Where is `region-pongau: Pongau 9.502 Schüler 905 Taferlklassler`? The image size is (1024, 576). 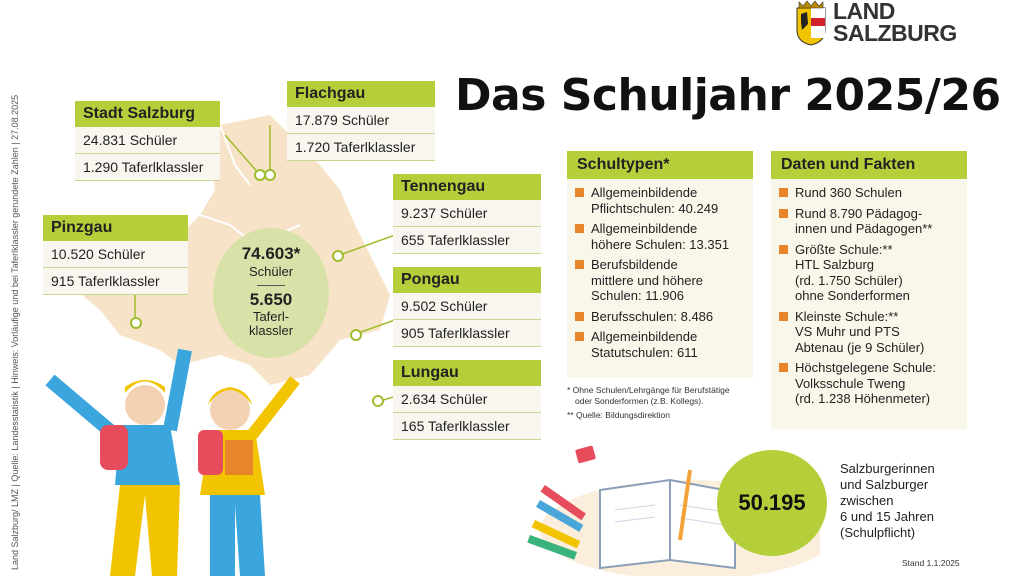
region-pongau: Pongau 9.502 Schüler 905 Taferlklassler is located at coordinates (467, 307).